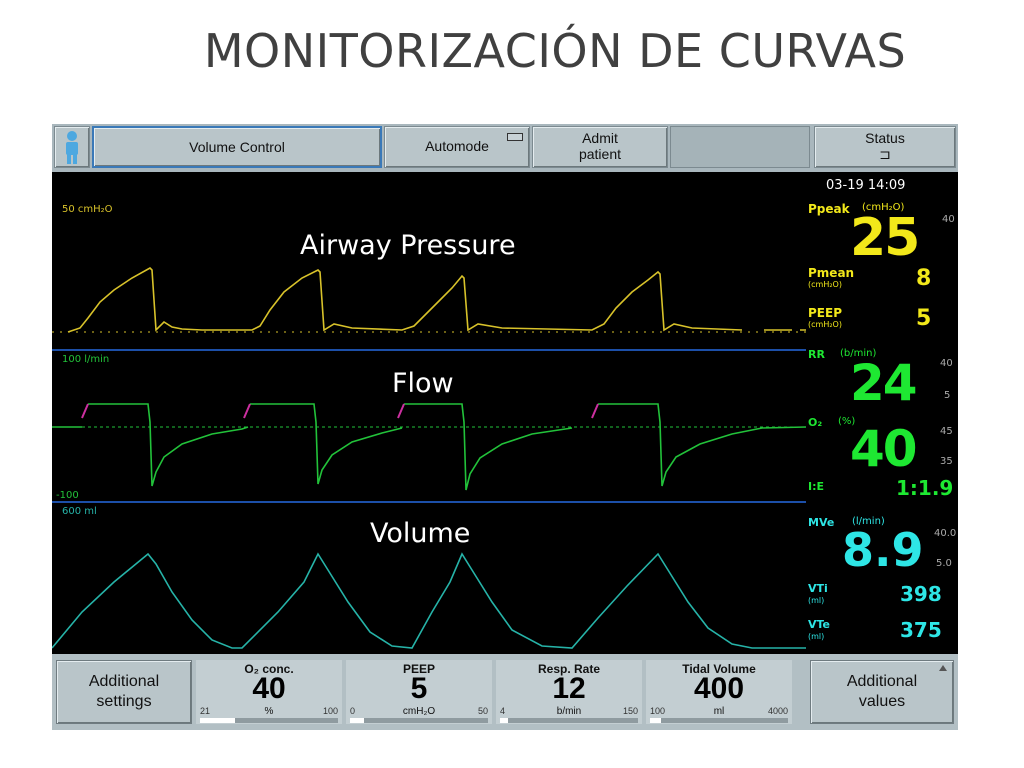 Image resolution: width=1024 pixels, height=768 pixels. I want to click on patient-icon-button, so click(72, 147).